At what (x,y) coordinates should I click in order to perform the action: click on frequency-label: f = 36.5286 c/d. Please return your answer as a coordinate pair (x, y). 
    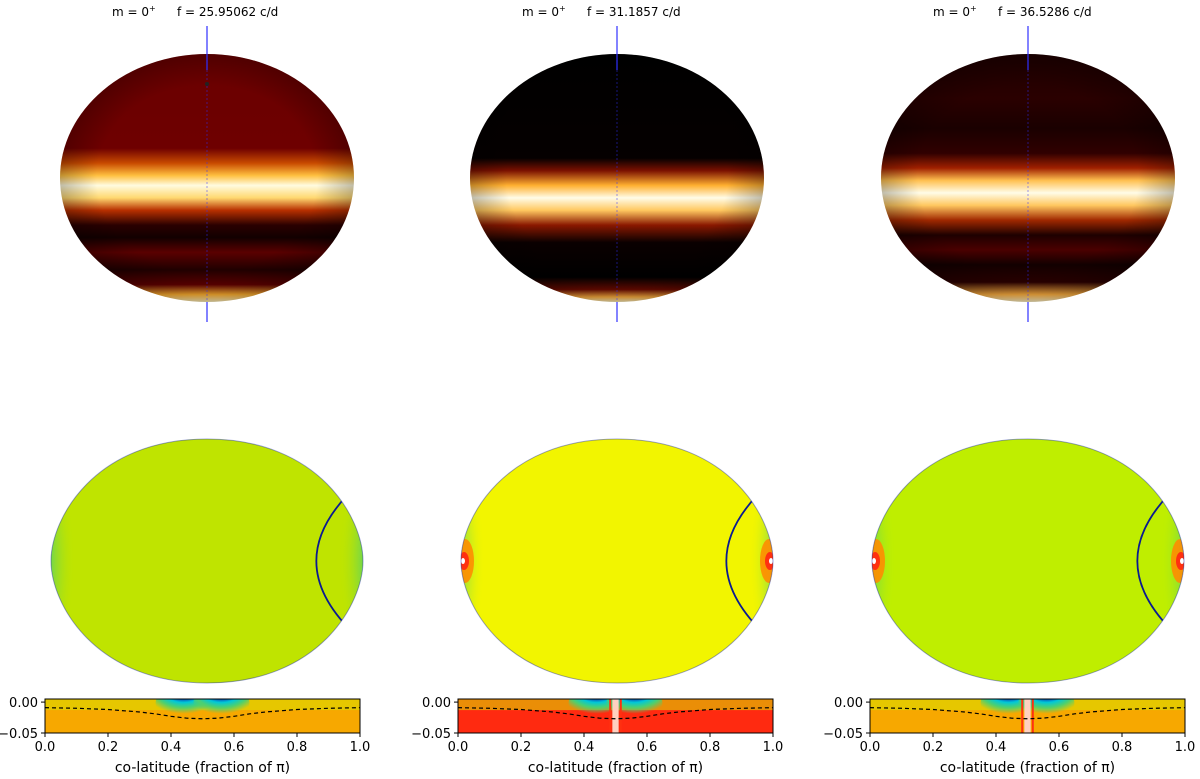
    Looking at the image, I should click on (1045, 12).